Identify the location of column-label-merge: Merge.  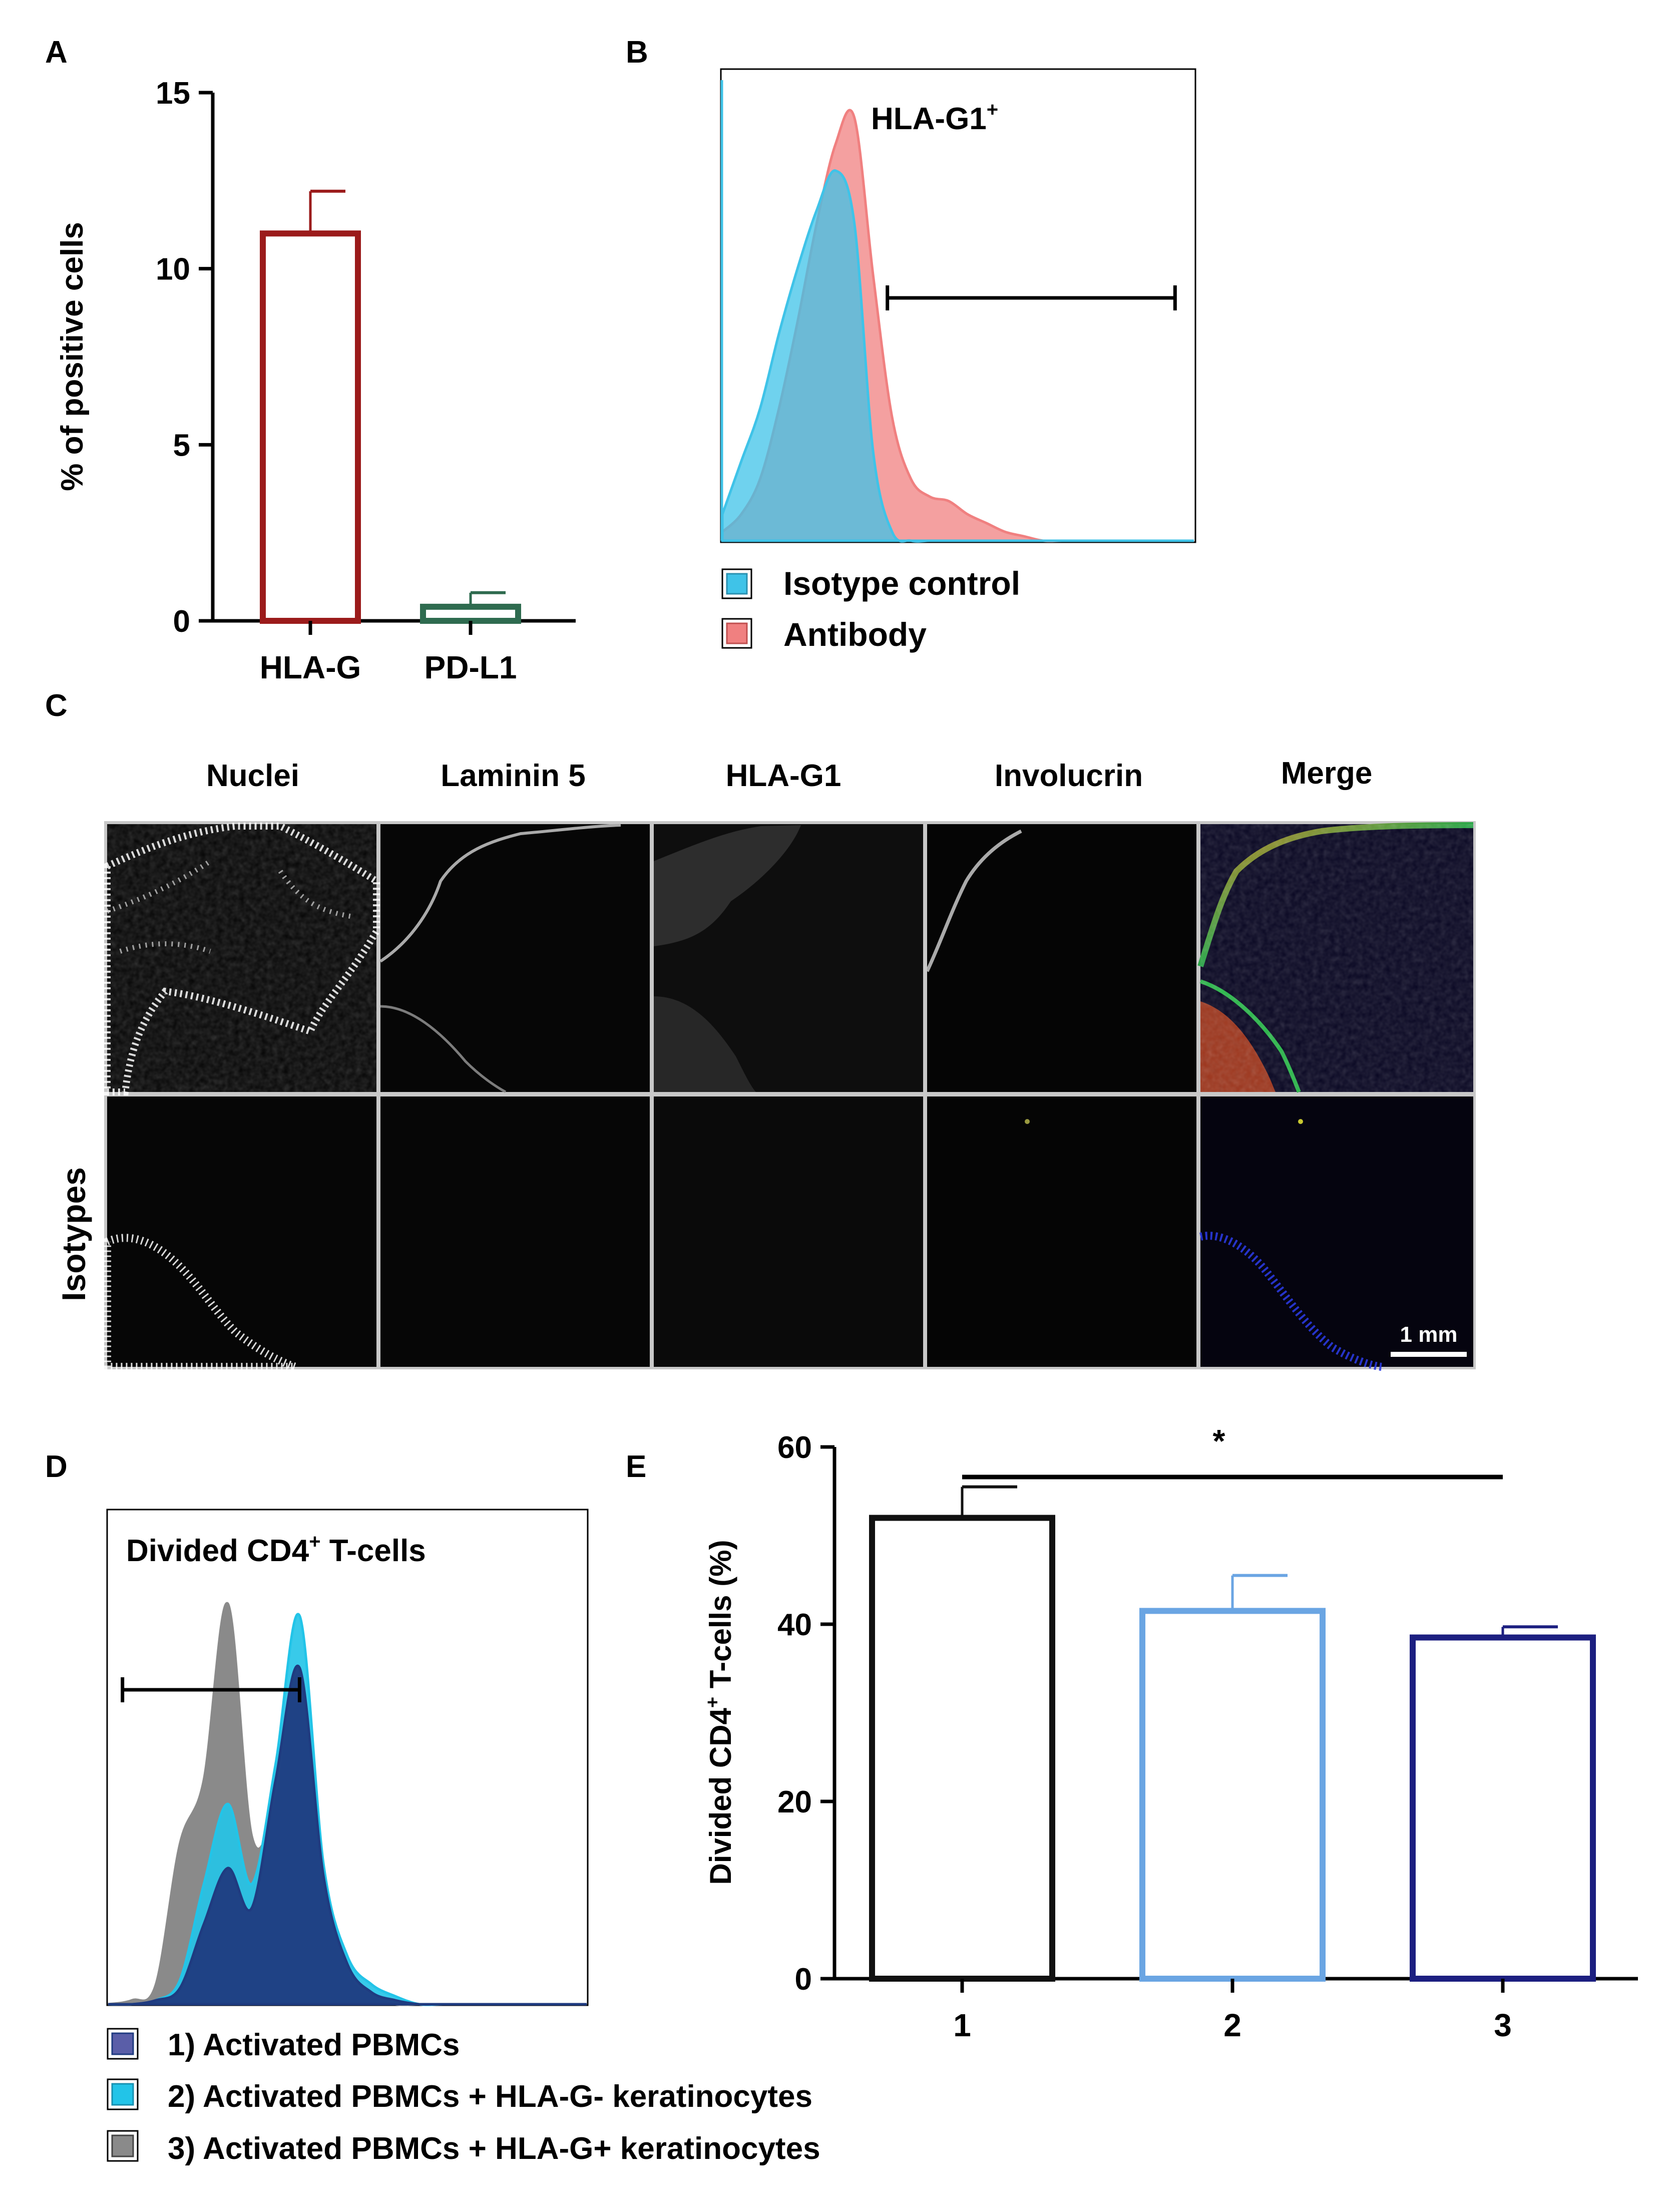
(1327, 773).